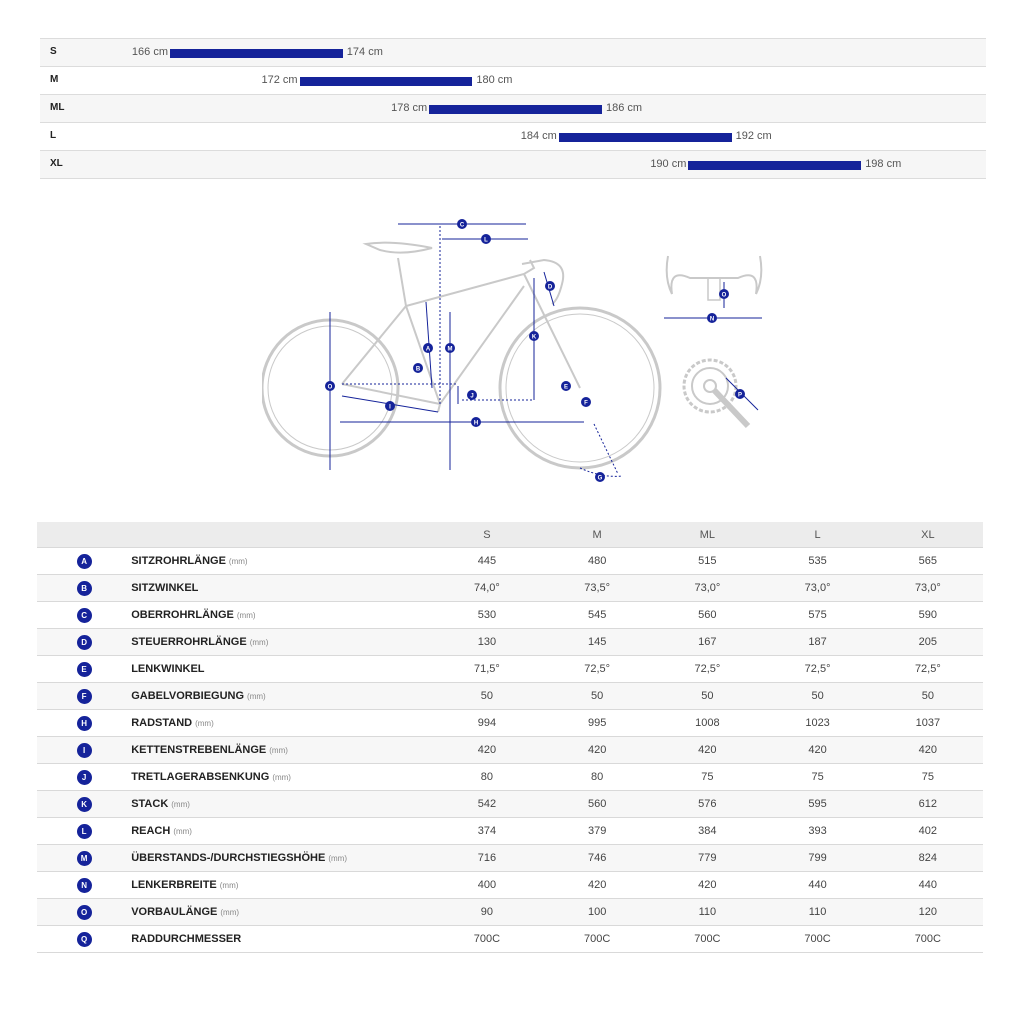 The width and height of the screenshot is (1020, 1020). I want to click on parameter-badge: D, so click(84, 642).